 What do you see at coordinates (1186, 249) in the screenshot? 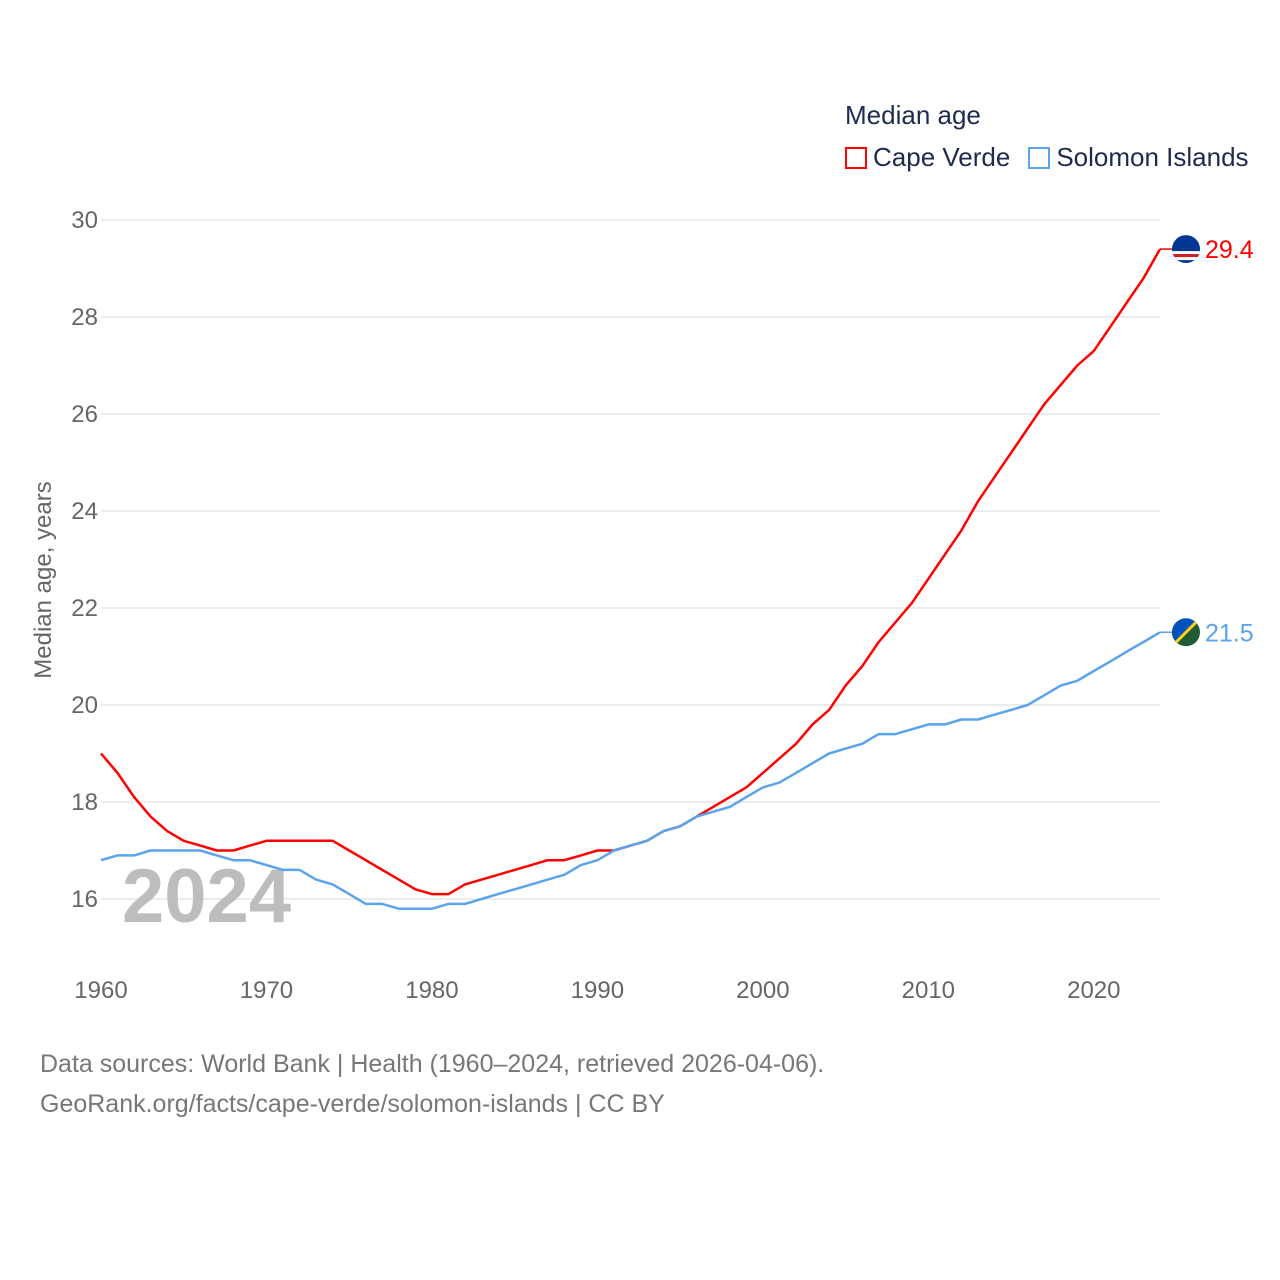
I see `cape-verde-flag-icon` at bounding box center [1186, 249].